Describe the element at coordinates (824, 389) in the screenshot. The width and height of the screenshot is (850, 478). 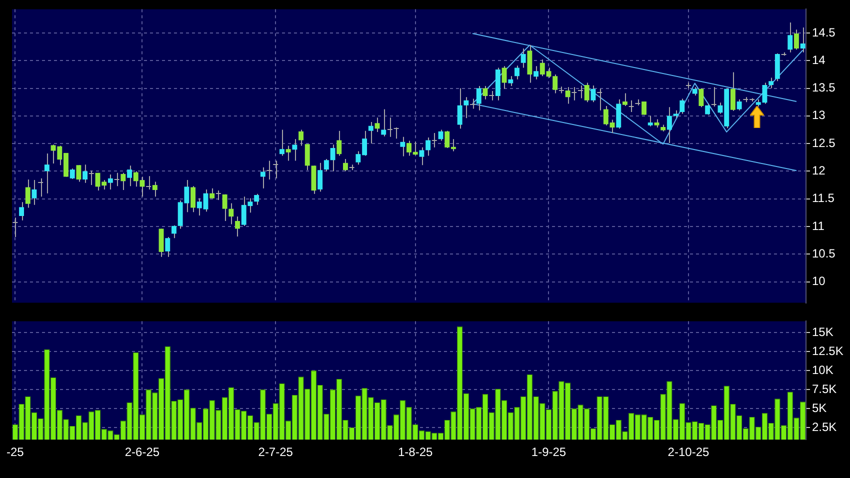
I see `y-tick-label: 7.5K` at that location.